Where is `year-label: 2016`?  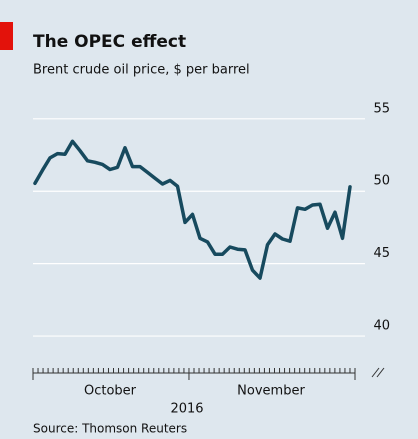 year-label: 2016 is located at coordinates (186, 409).